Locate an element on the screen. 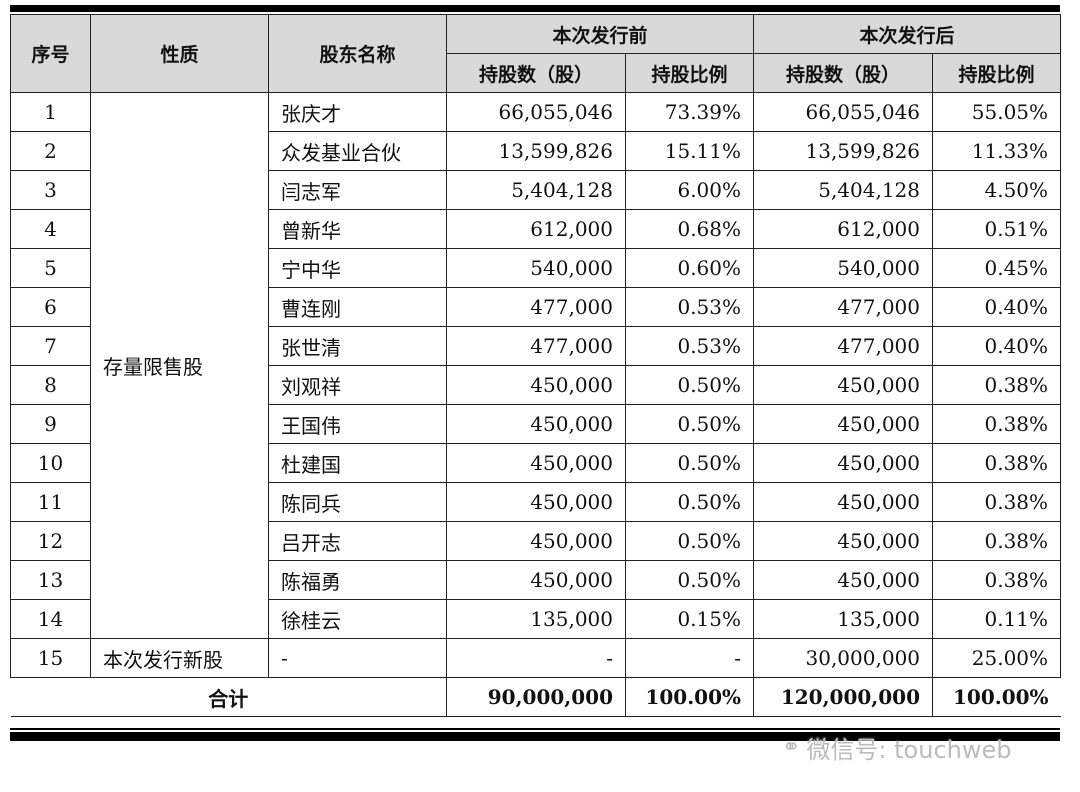 This screenshot has width=1080, height=792. table-row: 3 闫志军 5,404,128 6.00% 5,404,128 4.50% is located at coordinates (536, 190).